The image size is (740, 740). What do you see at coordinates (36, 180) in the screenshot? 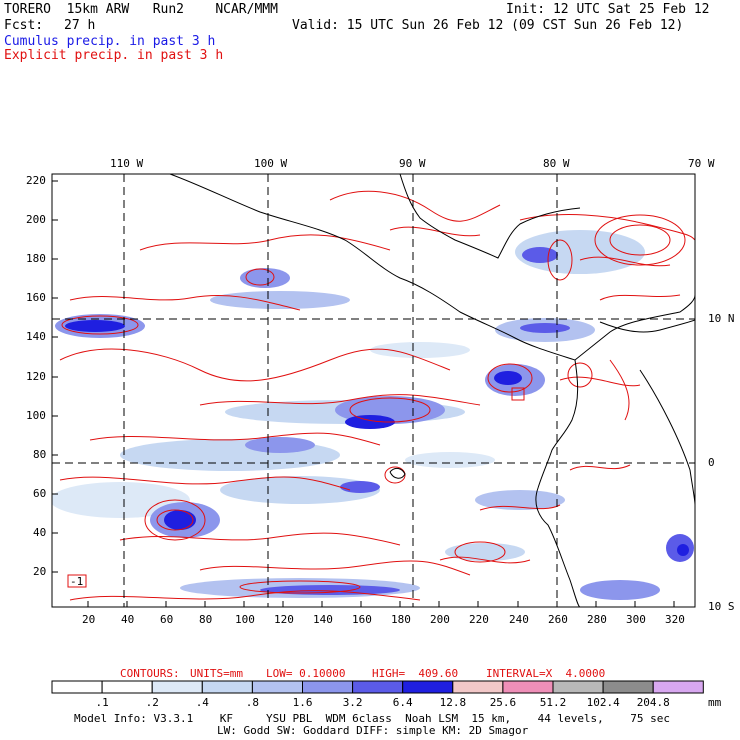
I see `y-tick-220: 220` at bounding box center [36, 180].